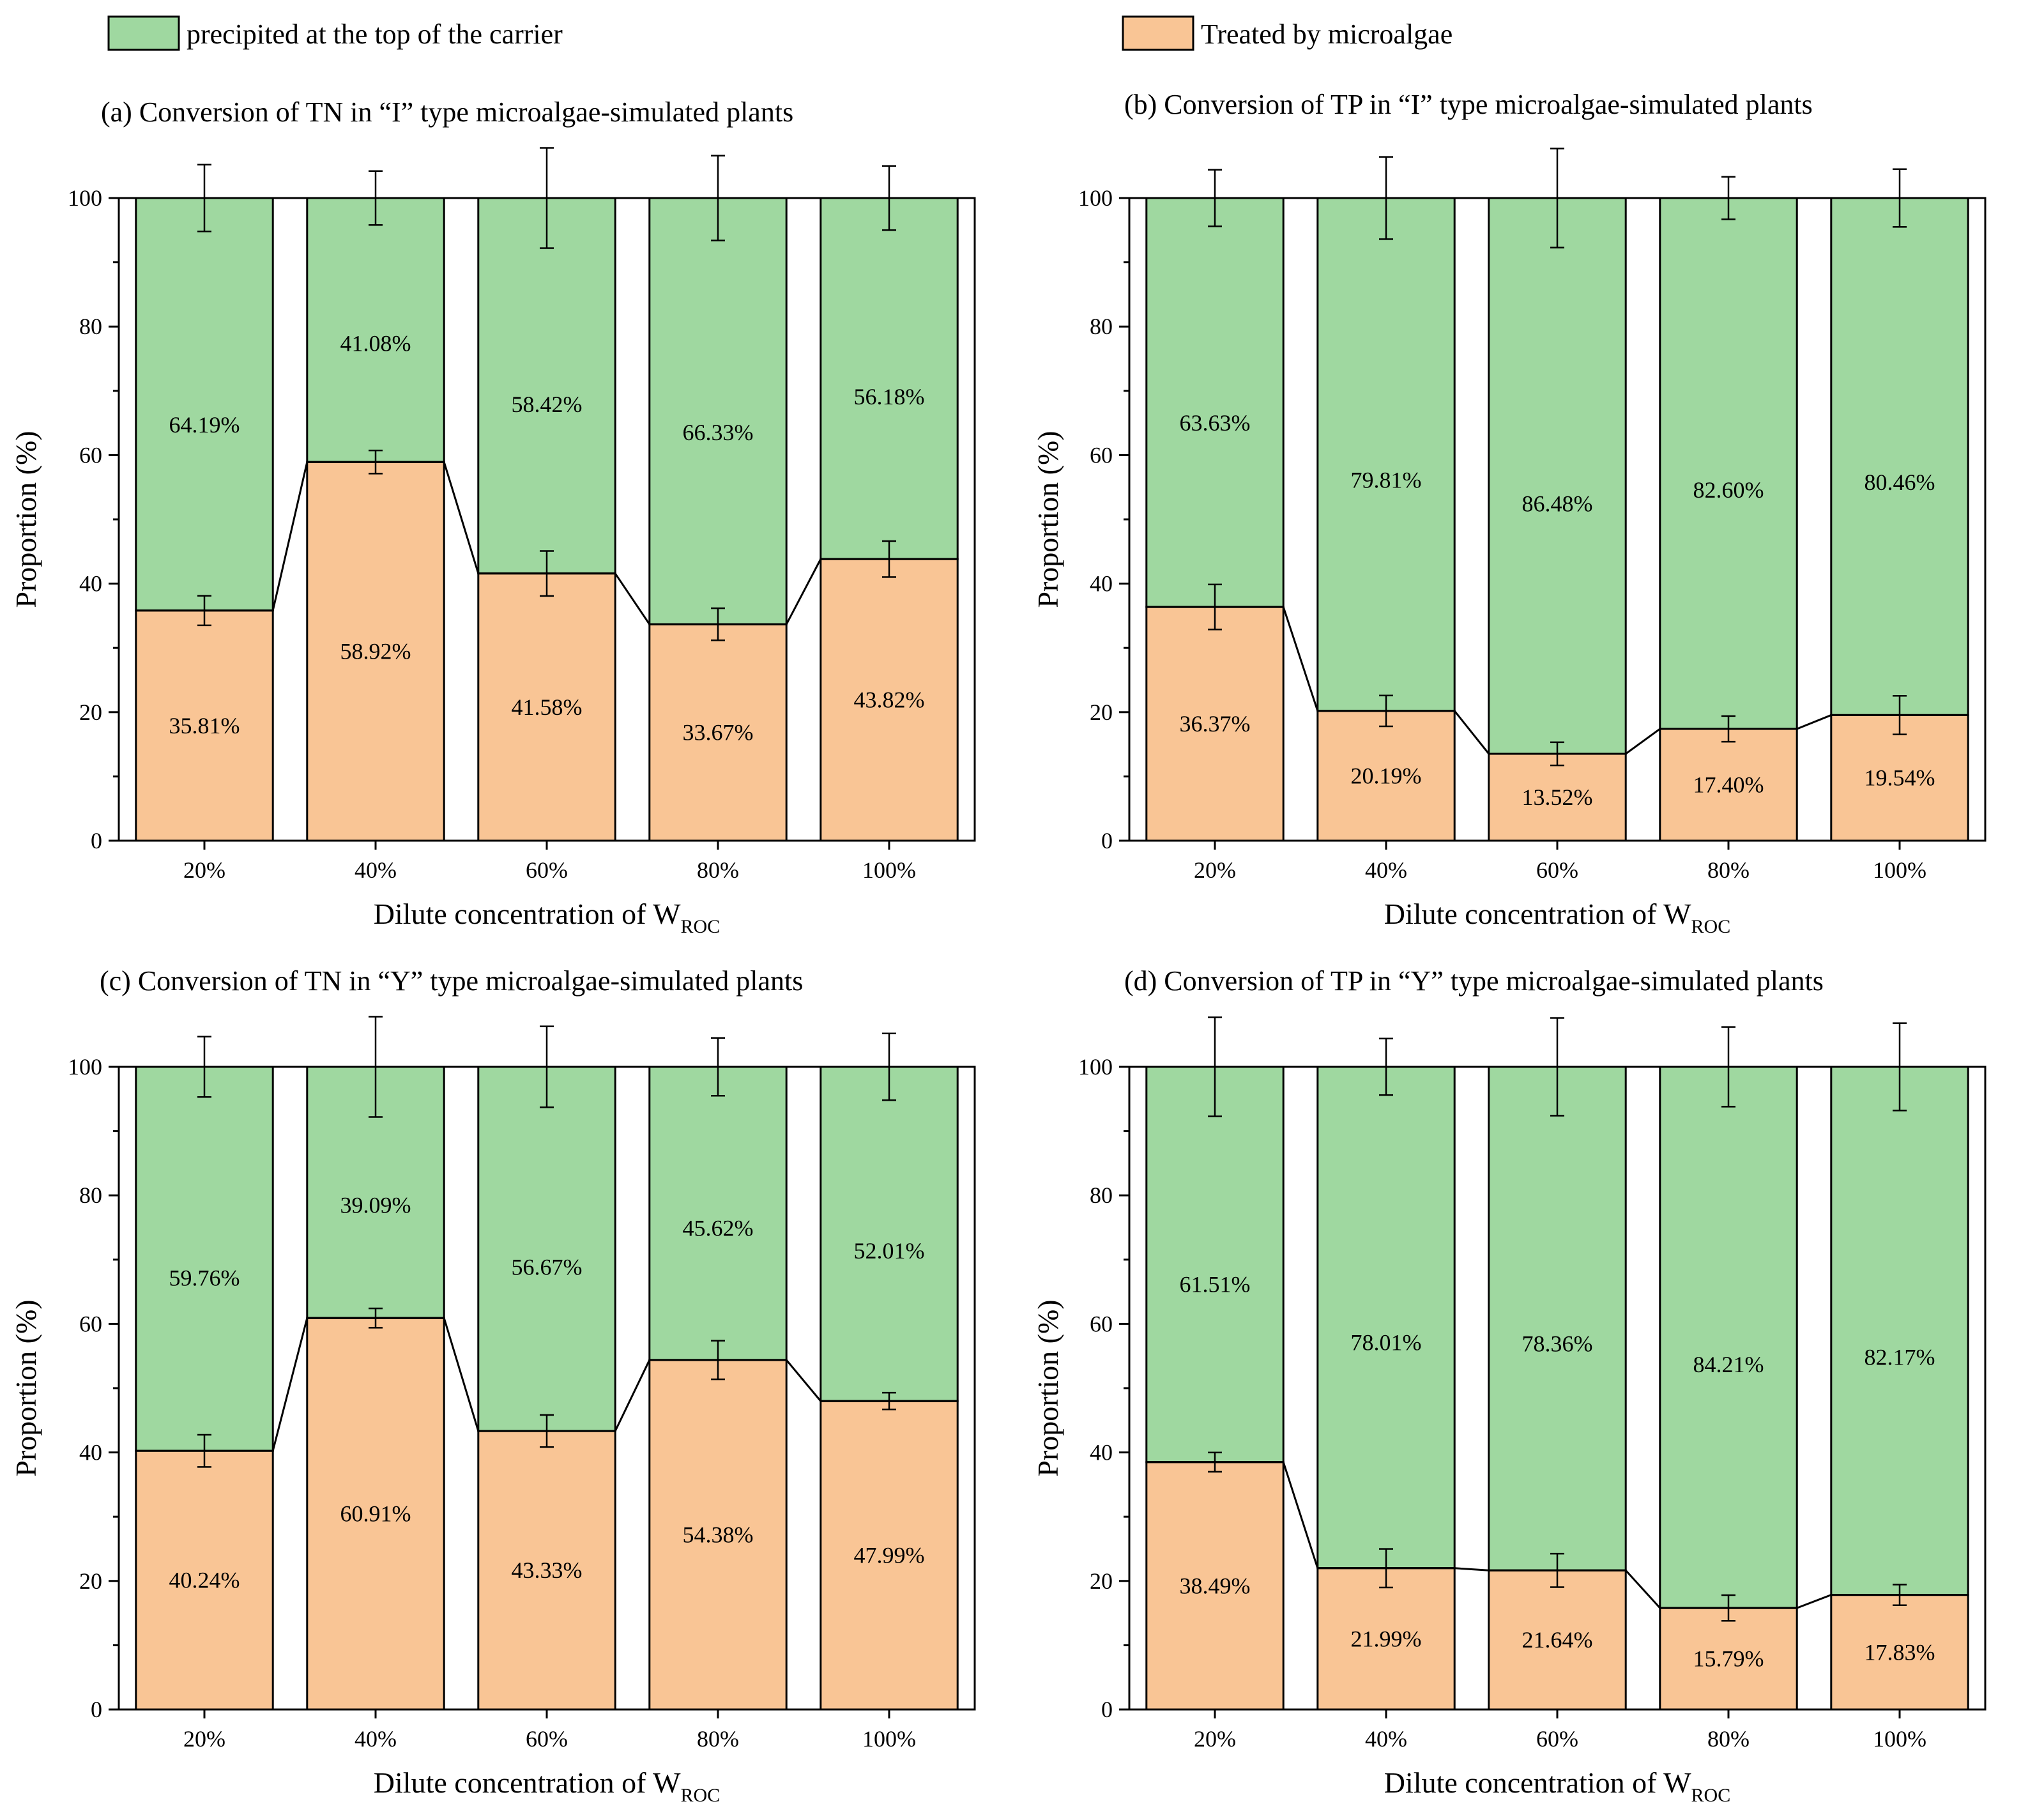 Image resolution: width=2021 pixels, height=1820 pixels. I want to click on data-label-precipitated: 41.08%, so click(375, 343).